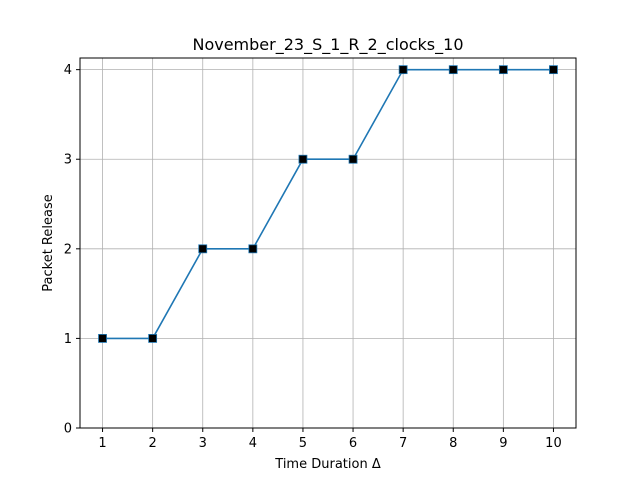  What do you see at coordinates (503, 443) in the screenshot?
I see `x-tick-label: 9` at bounding box center [503, 443].